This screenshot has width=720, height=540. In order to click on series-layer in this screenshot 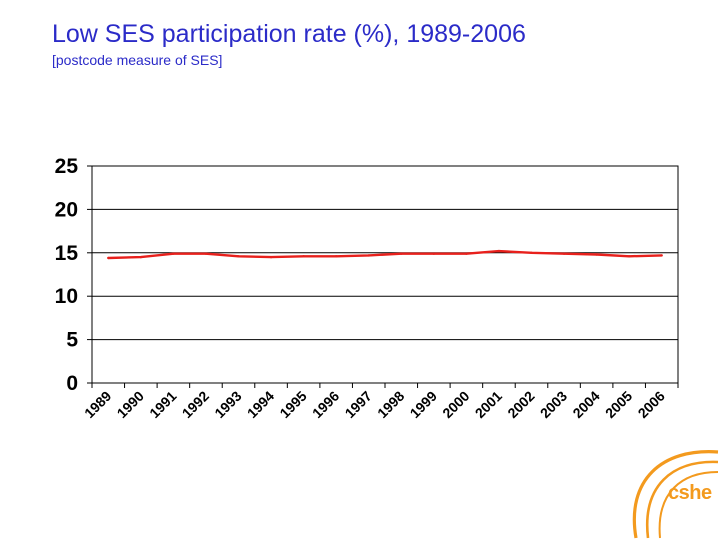, I will do `click(385, 254)`.